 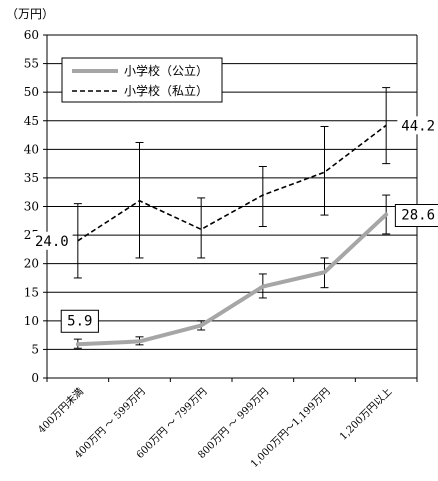 What do you see at coordinates (31, 64) in the screenshot?
I see `y-tick-label: 55` at bounding box center [31, 64].